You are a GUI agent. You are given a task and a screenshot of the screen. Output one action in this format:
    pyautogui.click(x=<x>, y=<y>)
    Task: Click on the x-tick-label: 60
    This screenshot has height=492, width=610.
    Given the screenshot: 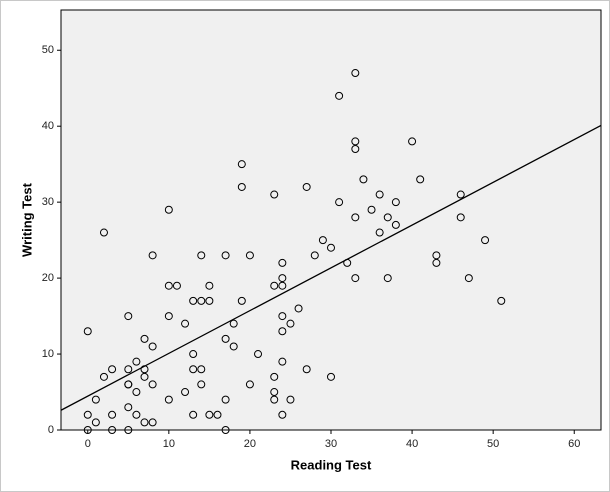 What is the action you would take?
    pyautogui.click(x=574, y=444)
    